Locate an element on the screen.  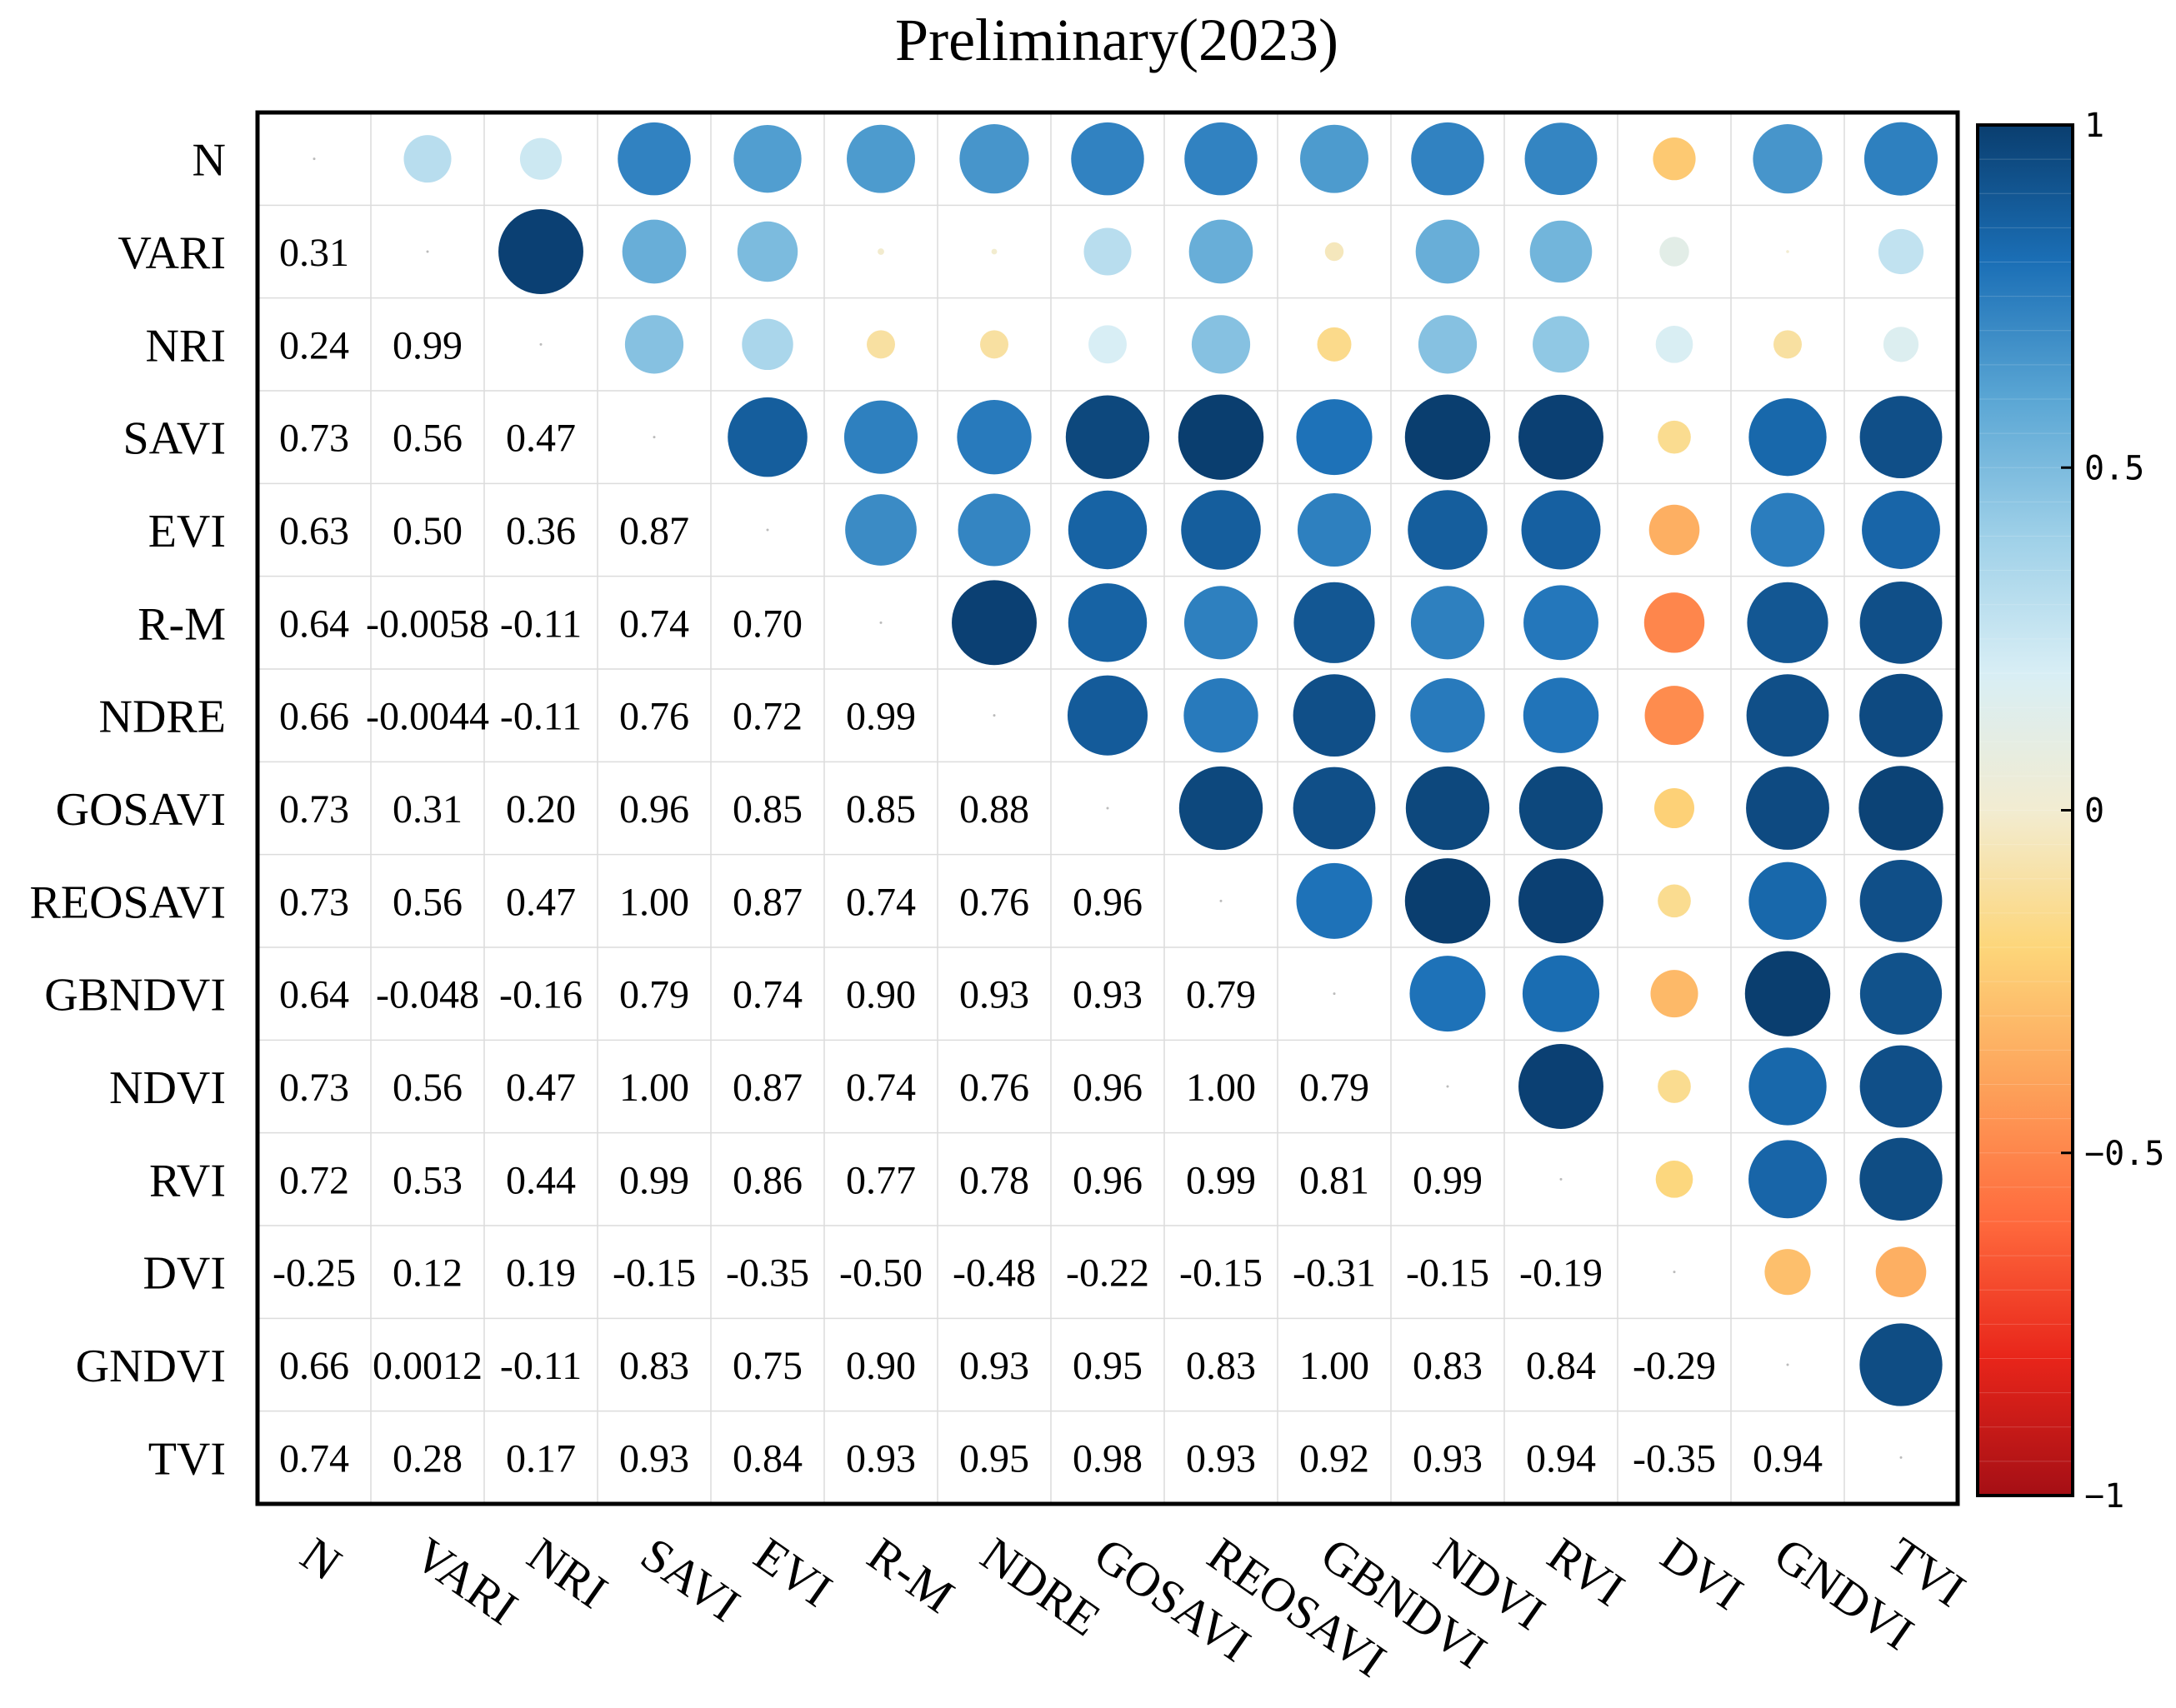
row-label: DVI is located at coordinates (184, 1274).